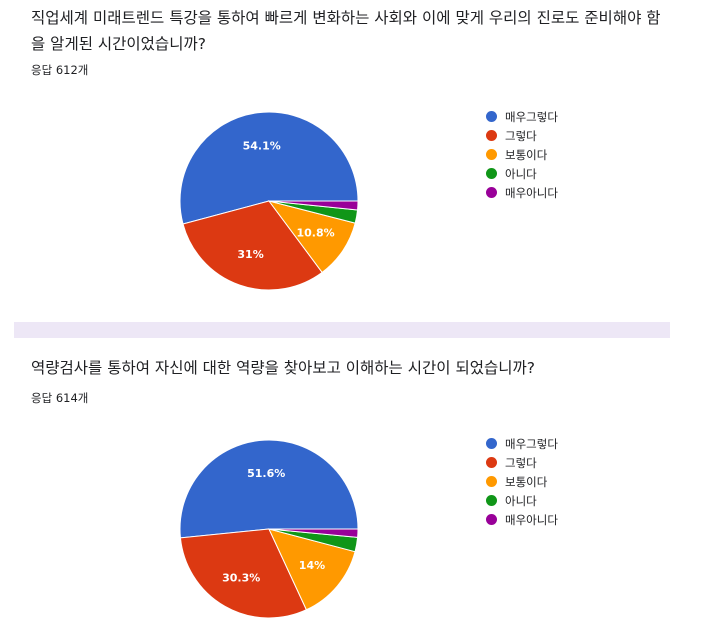 Image resolution: width=702 pixels, height=631 pixels. What do you see at coordinates (60, 70) in the screenshot?
I see `response-count: 응답 612개` at bounding box center [60, 70].